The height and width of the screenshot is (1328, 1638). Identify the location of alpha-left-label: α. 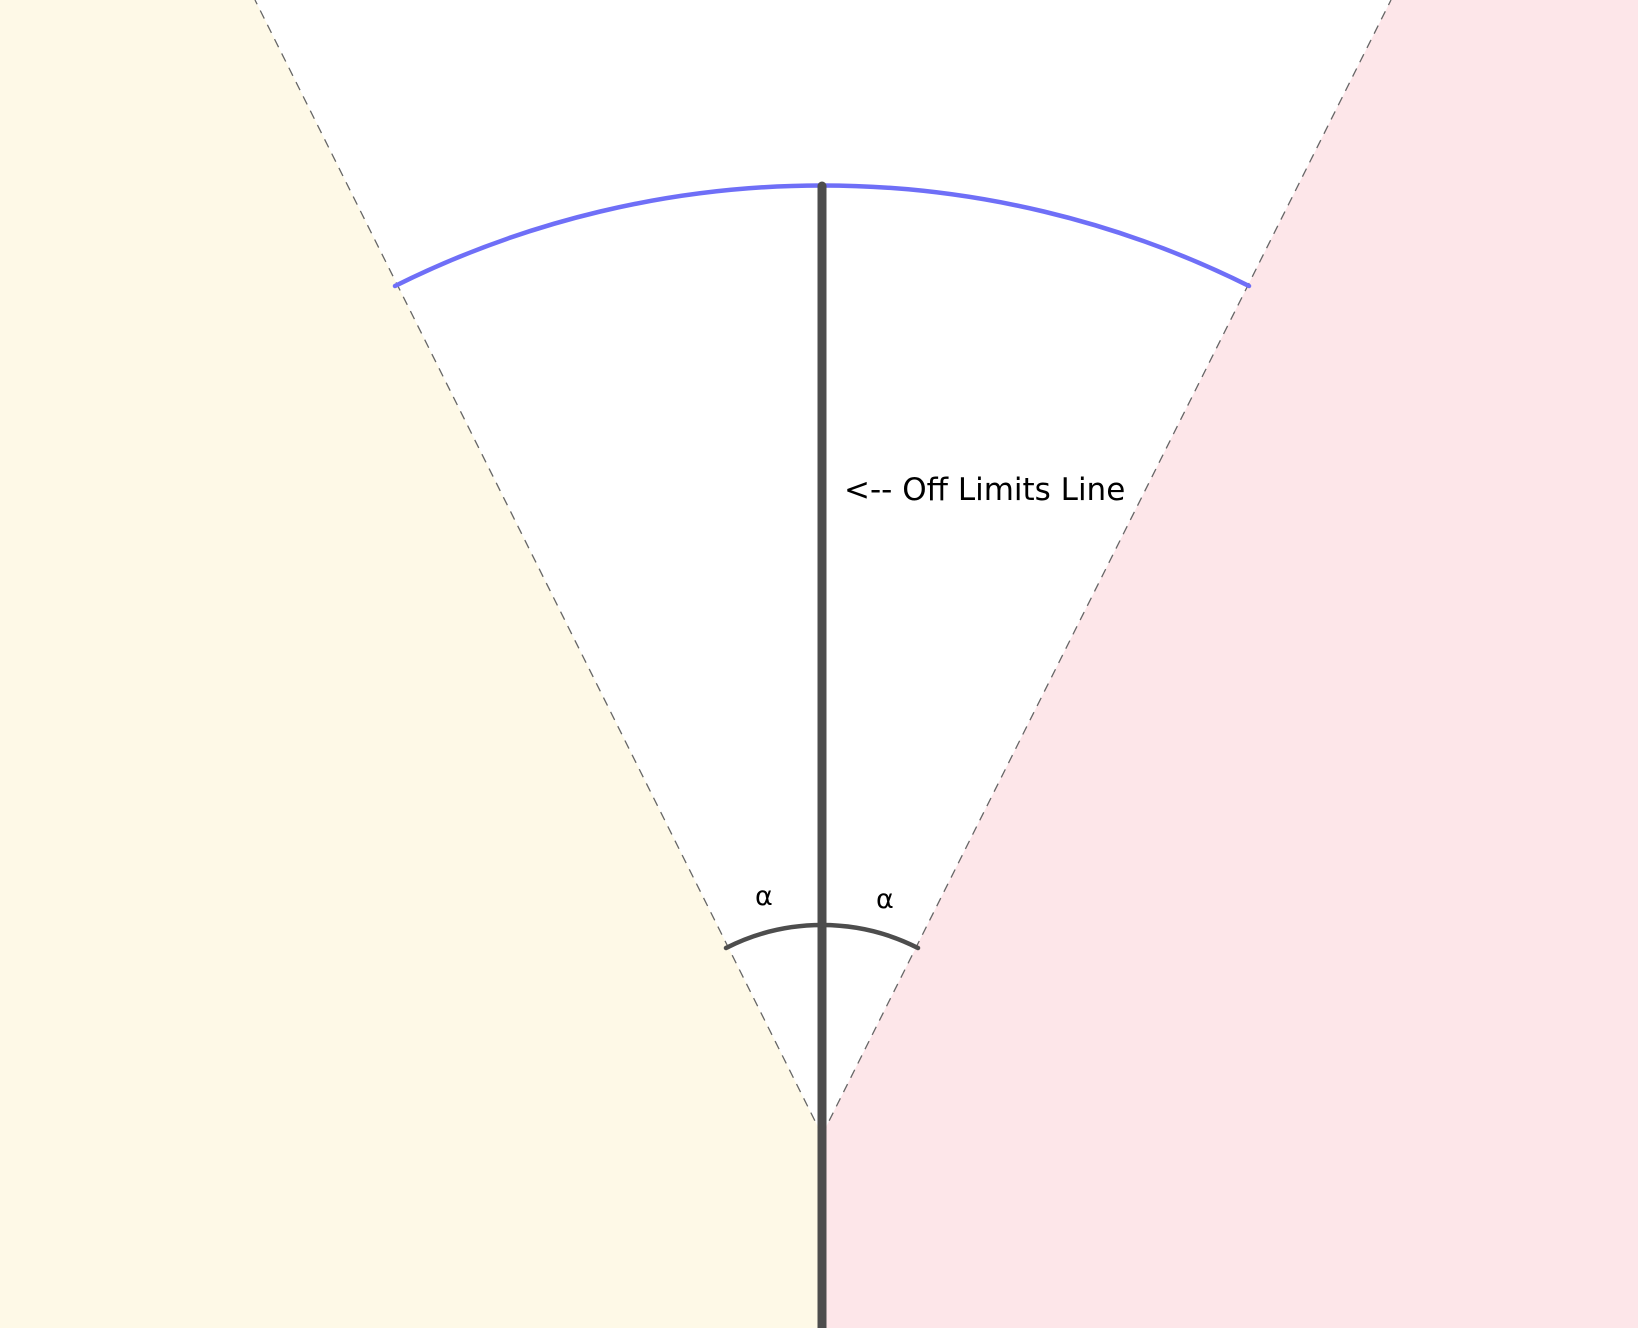
(764, 896).